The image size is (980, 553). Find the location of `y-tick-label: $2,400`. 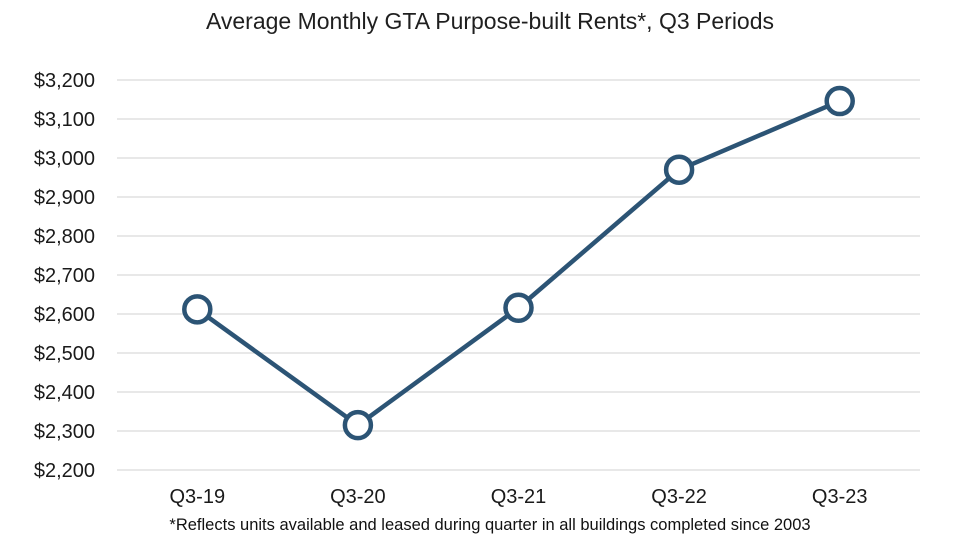

y-tick-label: $2,400 is located at coordinates (64, 393).